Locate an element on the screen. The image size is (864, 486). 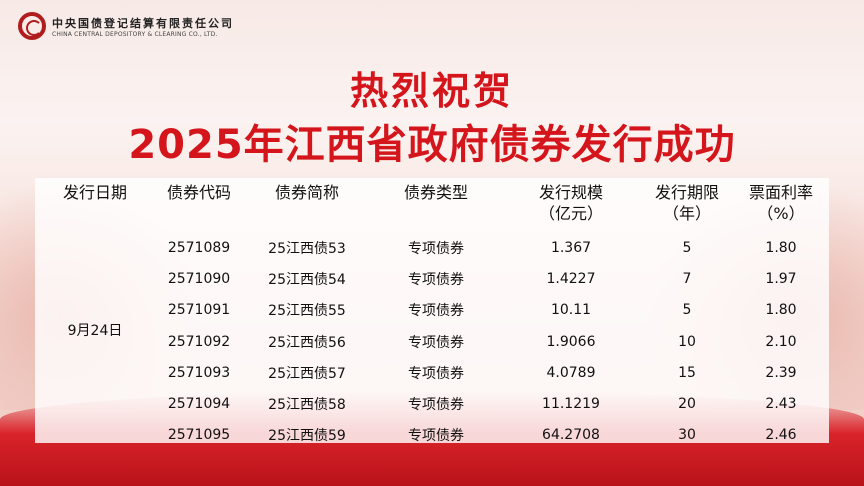
table-row: 2571092 25江西债56 专项债券 1.9066 10 2.10 is located at coordinates (432, 341).